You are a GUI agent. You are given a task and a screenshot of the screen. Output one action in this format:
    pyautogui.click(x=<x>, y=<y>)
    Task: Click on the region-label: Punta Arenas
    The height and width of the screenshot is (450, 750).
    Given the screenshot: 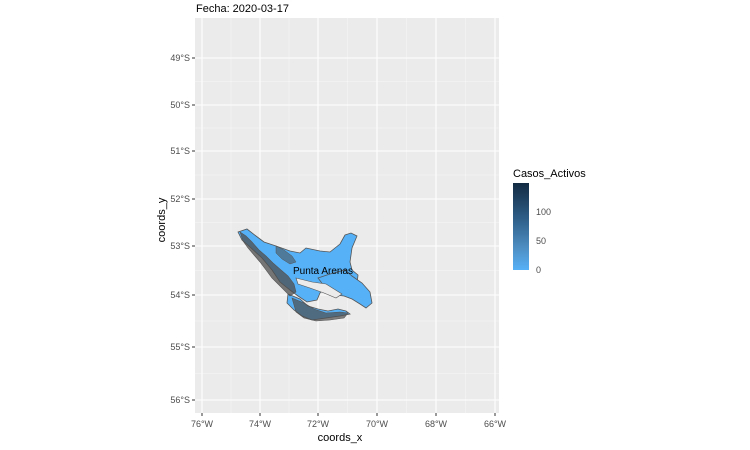 What is the action you would take?
    pyautogui.click(x=323, y=271)
    